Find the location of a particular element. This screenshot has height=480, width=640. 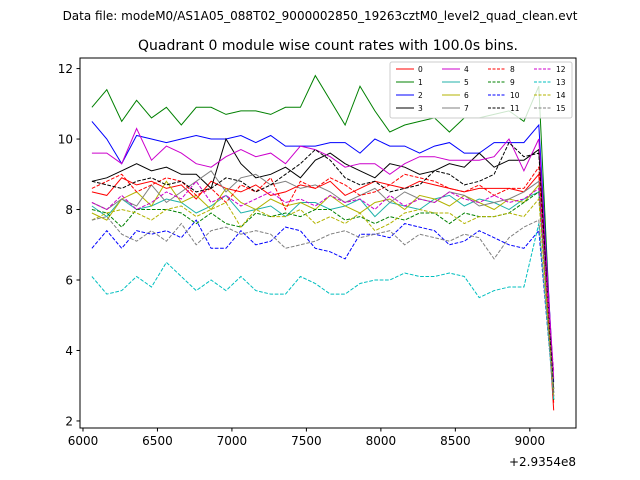

legend-label: 13 is located at coordinates (561, 82).